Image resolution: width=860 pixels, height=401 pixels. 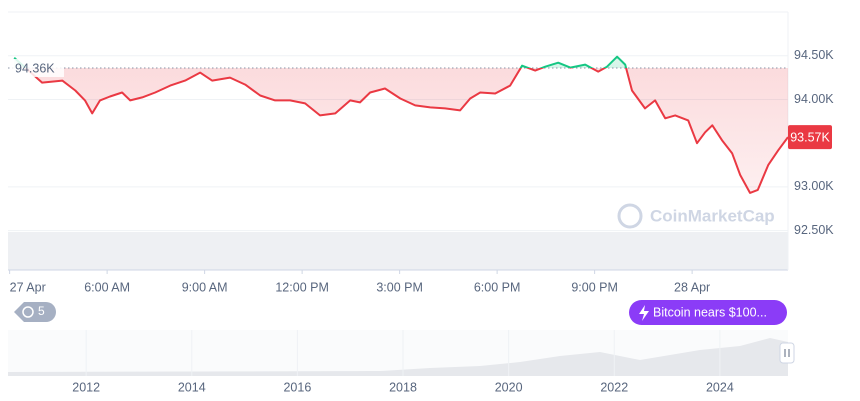 I want to click on watermark: CoinMarketCap, so click(x=696, y=216).